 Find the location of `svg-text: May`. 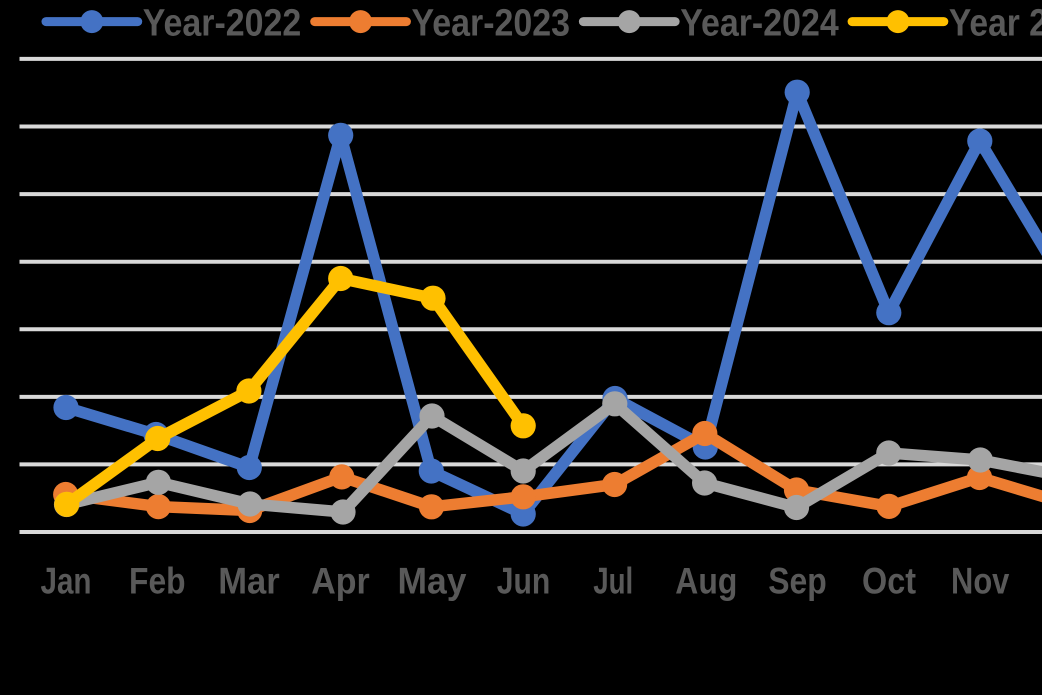

svg-text: May is located at coordinates (432, 580).